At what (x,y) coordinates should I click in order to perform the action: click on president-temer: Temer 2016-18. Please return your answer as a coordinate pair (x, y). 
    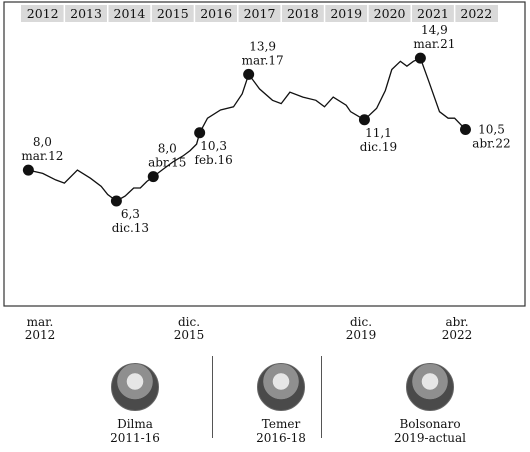
    Looking at the image, I should click on (281, 404).